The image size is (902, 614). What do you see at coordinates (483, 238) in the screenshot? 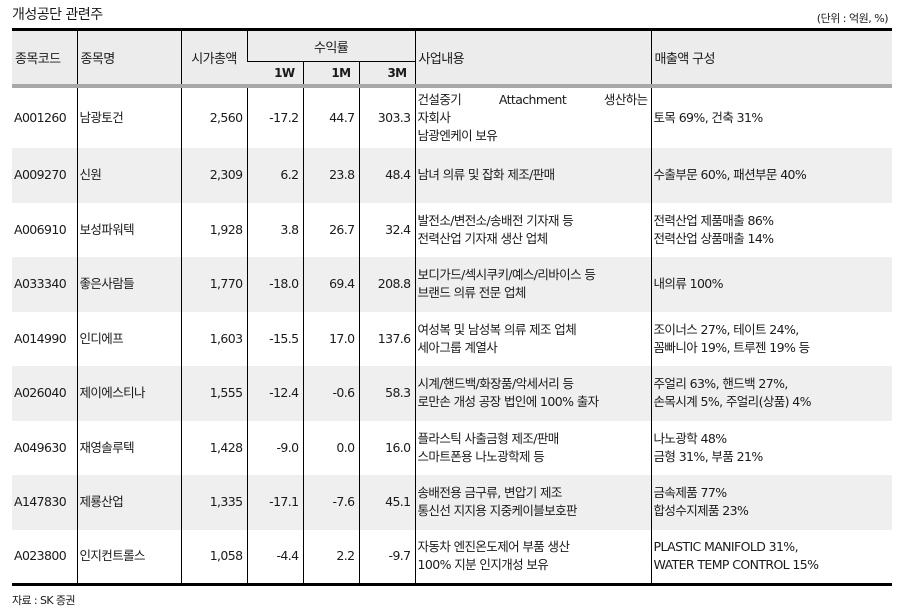
I see `business-line: 전력산업 기자재 생산 업체` at bounding box center [483, 238].